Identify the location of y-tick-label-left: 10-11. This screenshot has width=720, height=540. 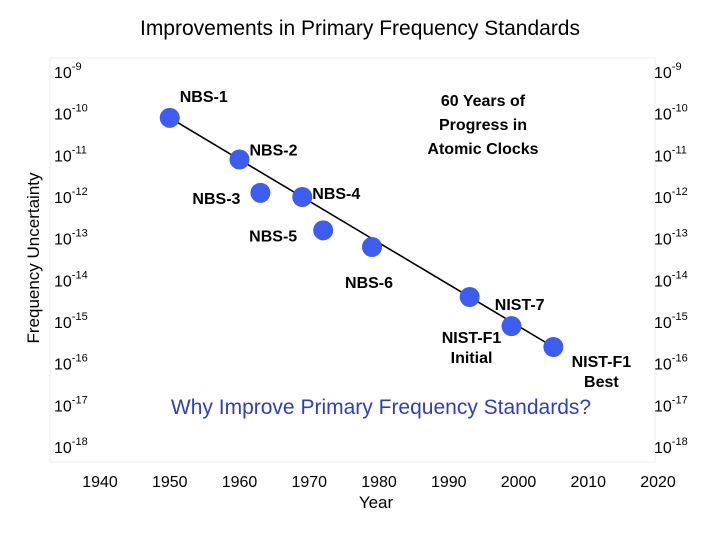
(70, 154).